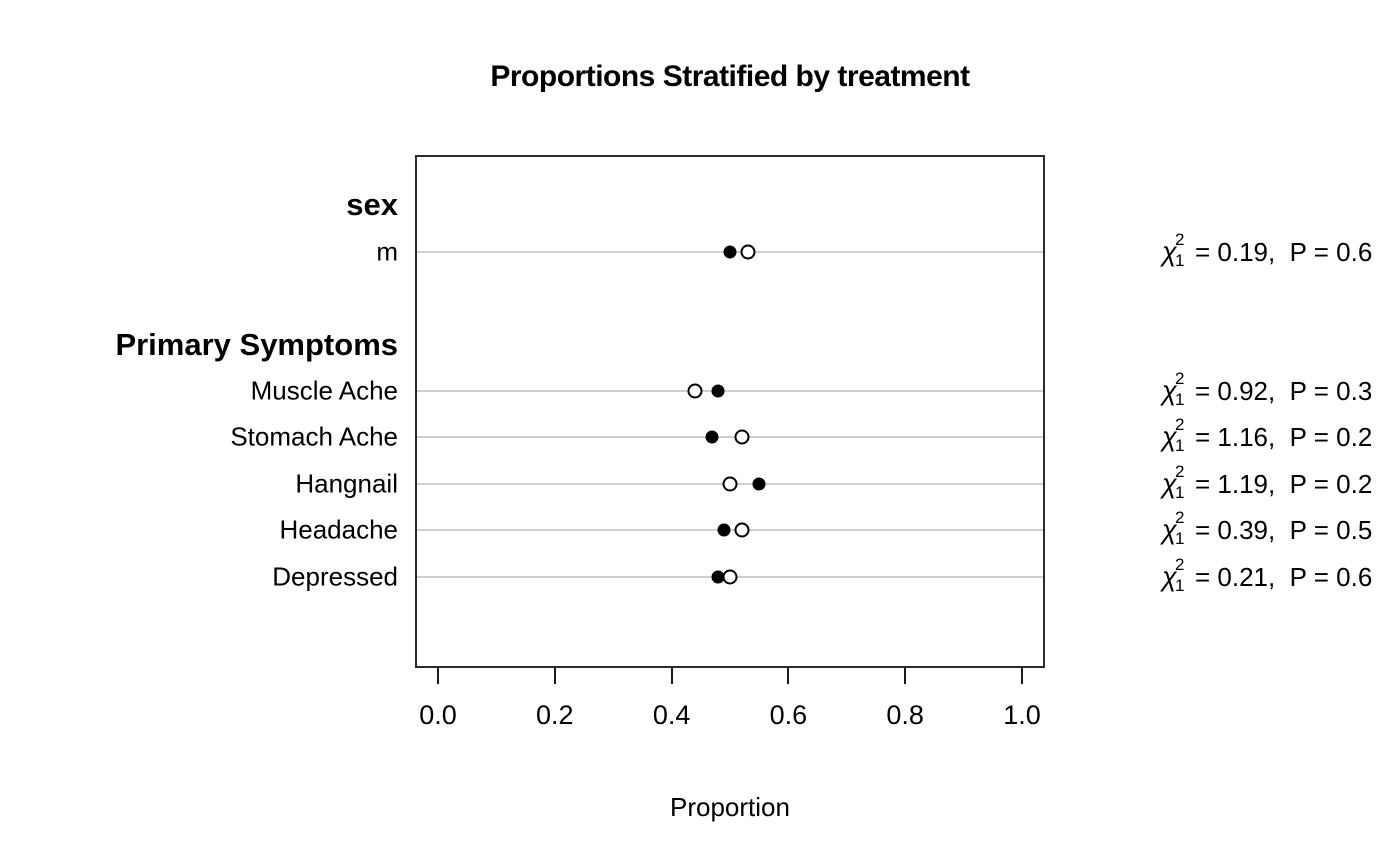 The image size is (1400, 866). What do you see at coordinates (314, 436) in the screenshot?
I see `category-label: Stomach Ache` at bounding box center [314, 436].